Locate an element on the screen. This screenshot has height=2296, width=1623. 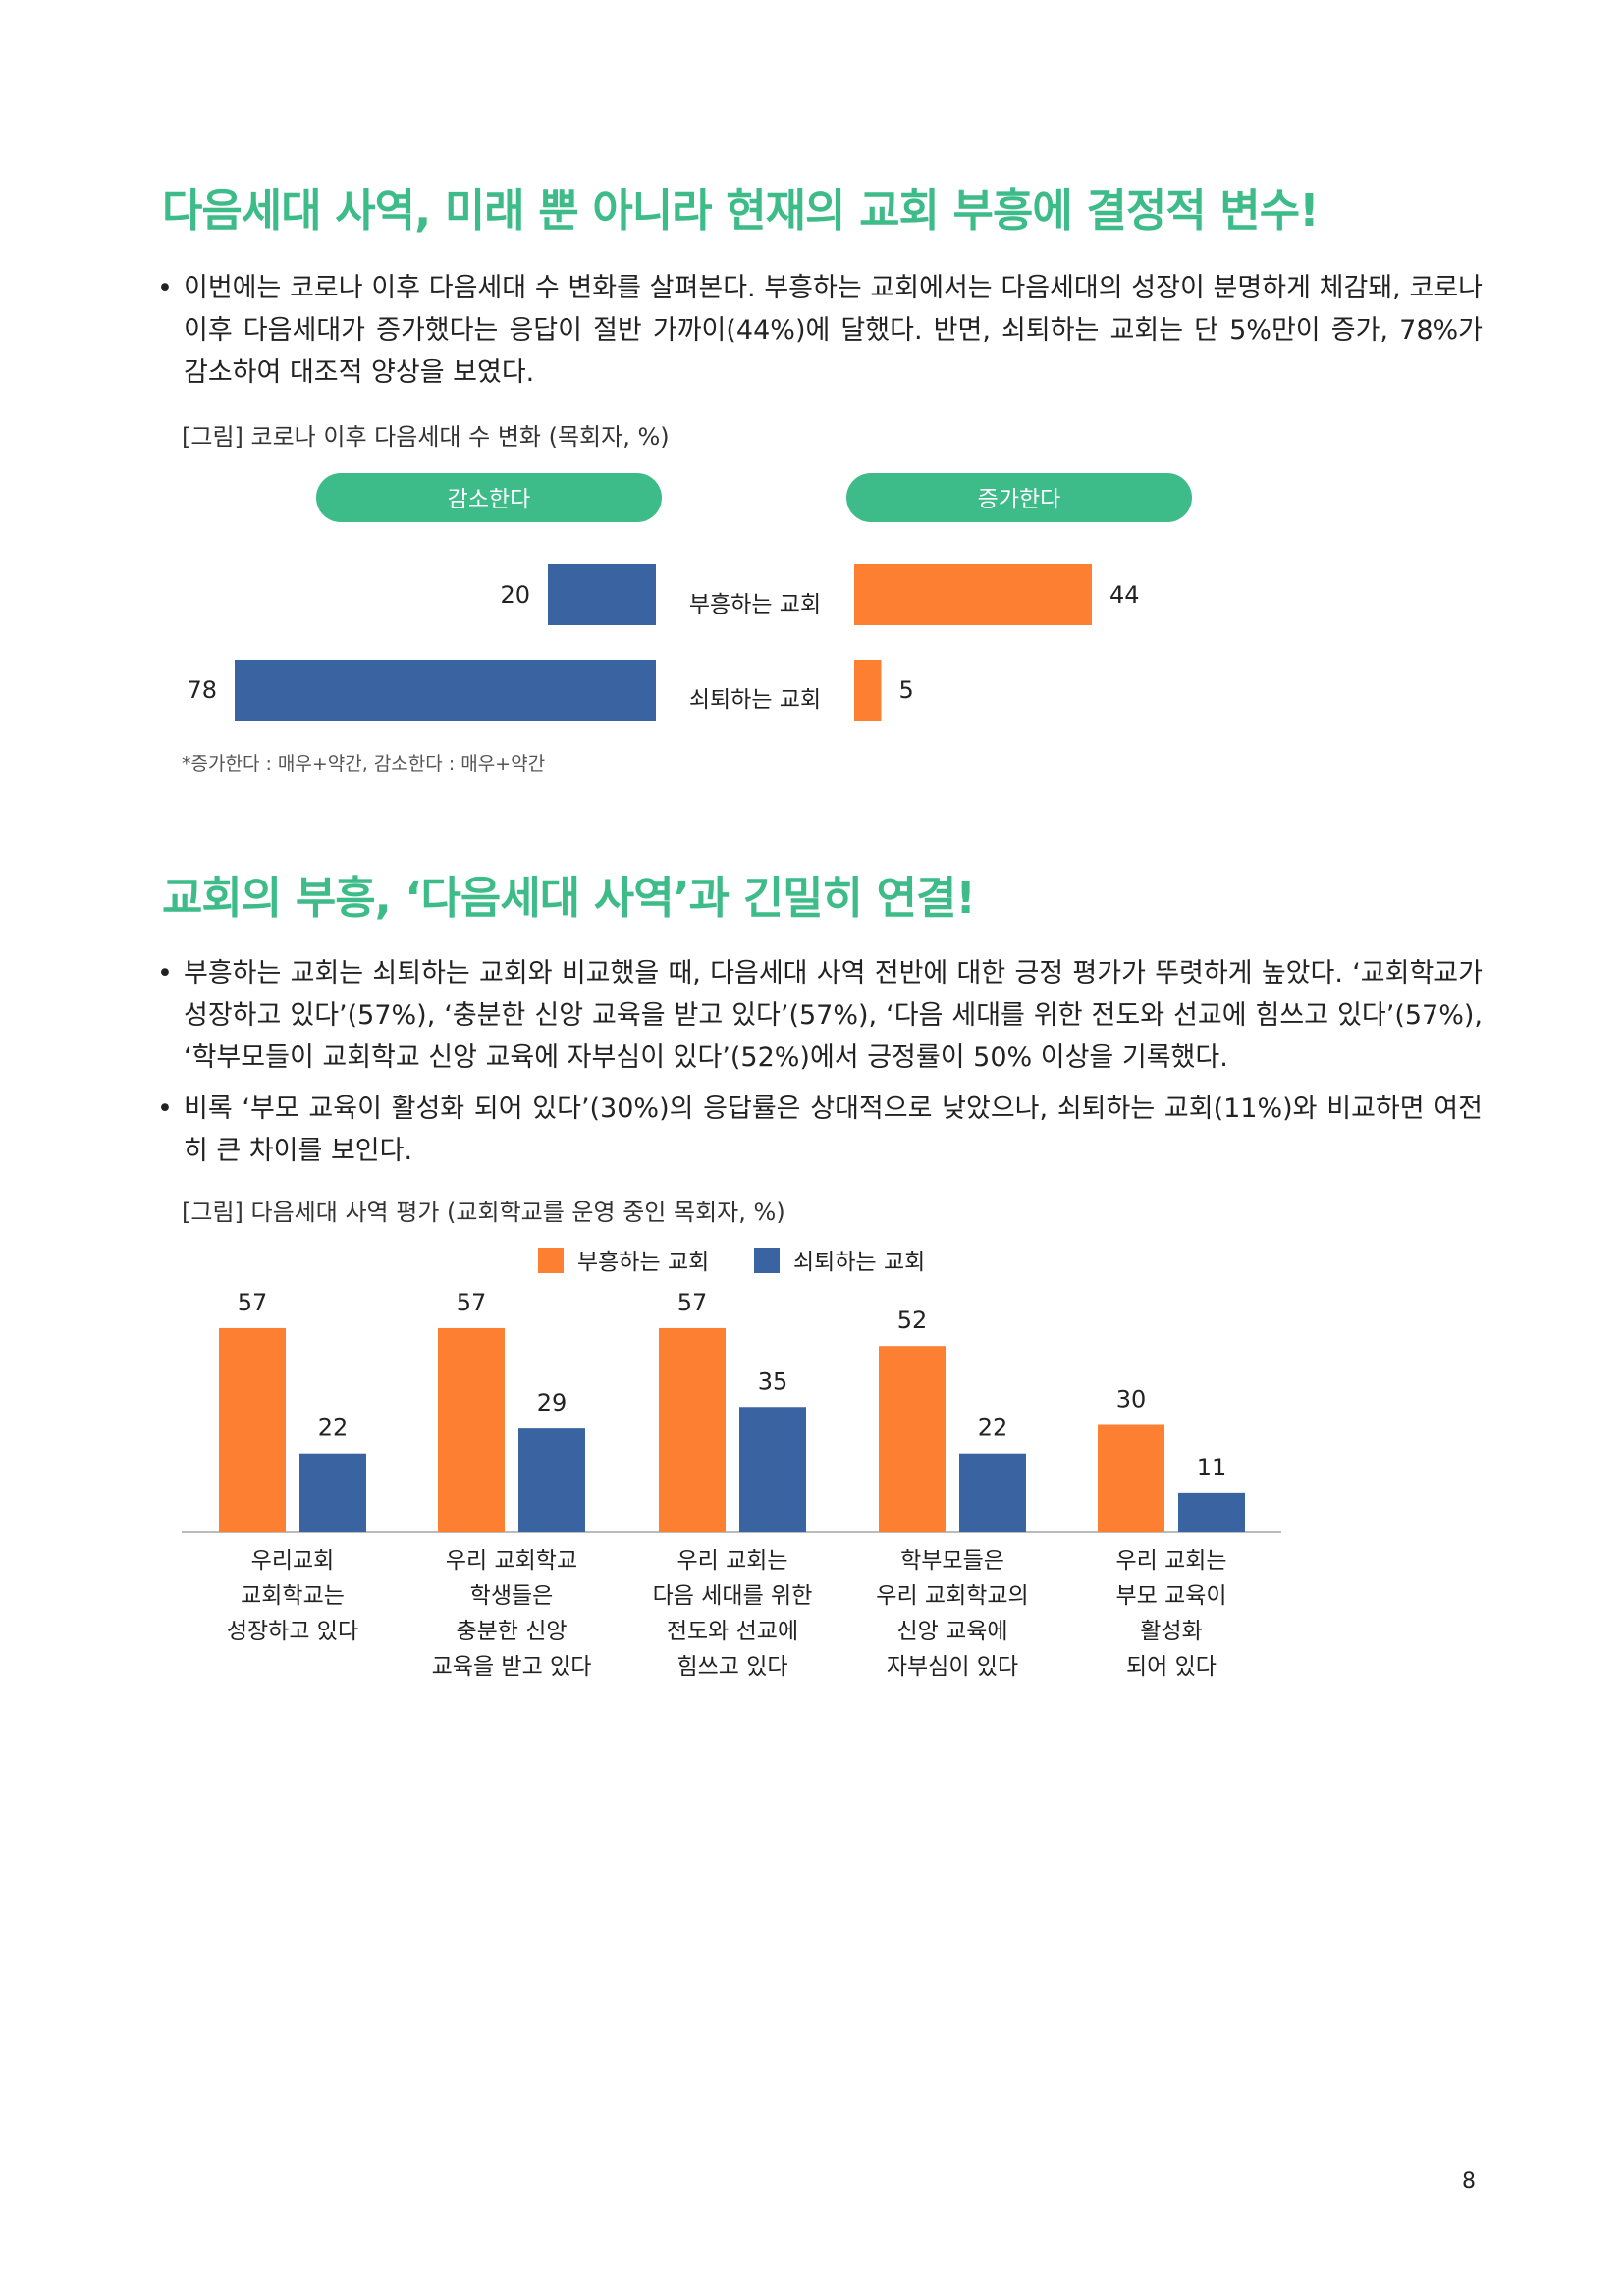
header-pill-label: 감소한다 is located at coordinates (489, 500).